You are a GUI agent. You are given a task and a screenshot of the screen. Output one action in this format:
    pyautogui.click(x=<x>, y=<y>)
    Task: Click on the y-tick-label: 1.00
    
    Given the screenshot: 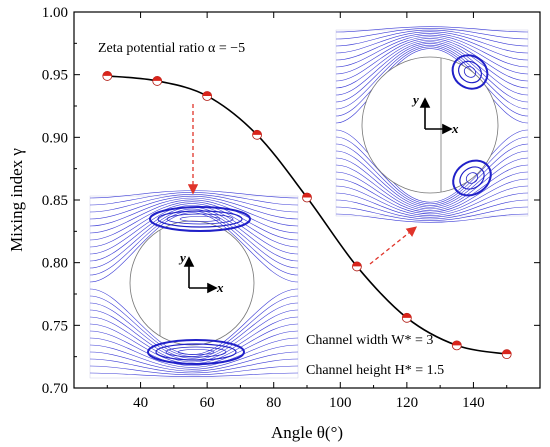 What is the action you would take?
    pyautogui.click(x=55, y=13)
    